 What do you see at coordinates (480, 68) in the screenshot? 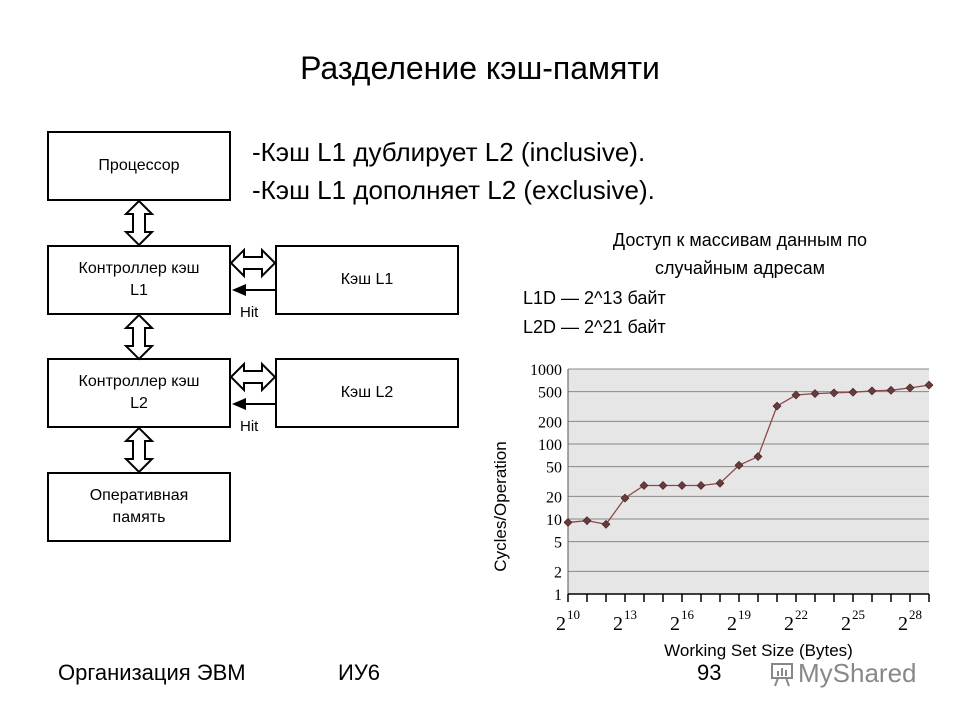
I see `slide-title: Разделение кэш-памяти` at bounding box center [480, 68].